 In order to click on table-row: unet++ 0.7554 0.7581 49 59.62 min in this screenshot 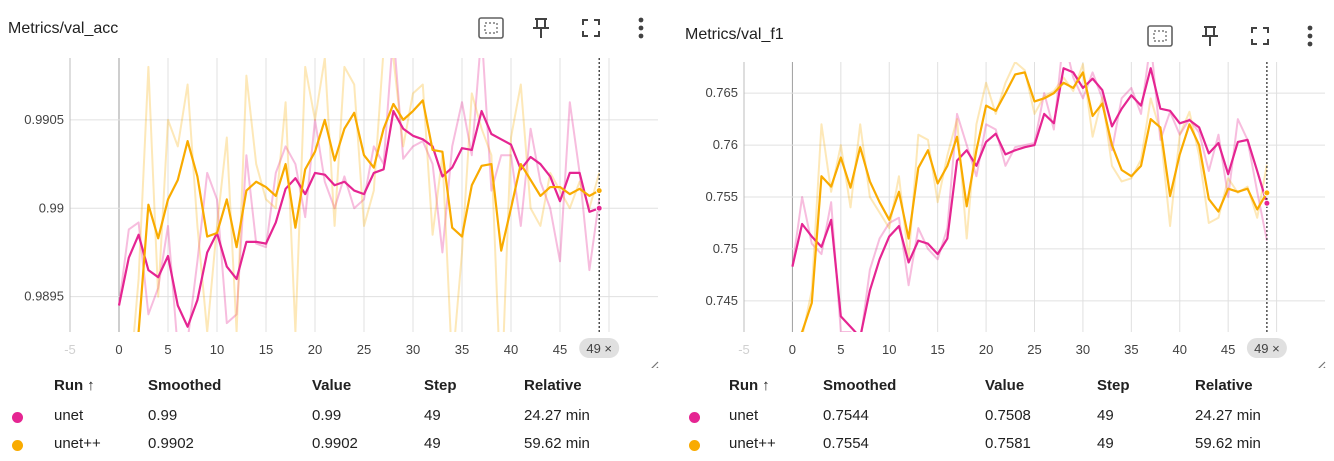, I will do `click(1000, 444)`.